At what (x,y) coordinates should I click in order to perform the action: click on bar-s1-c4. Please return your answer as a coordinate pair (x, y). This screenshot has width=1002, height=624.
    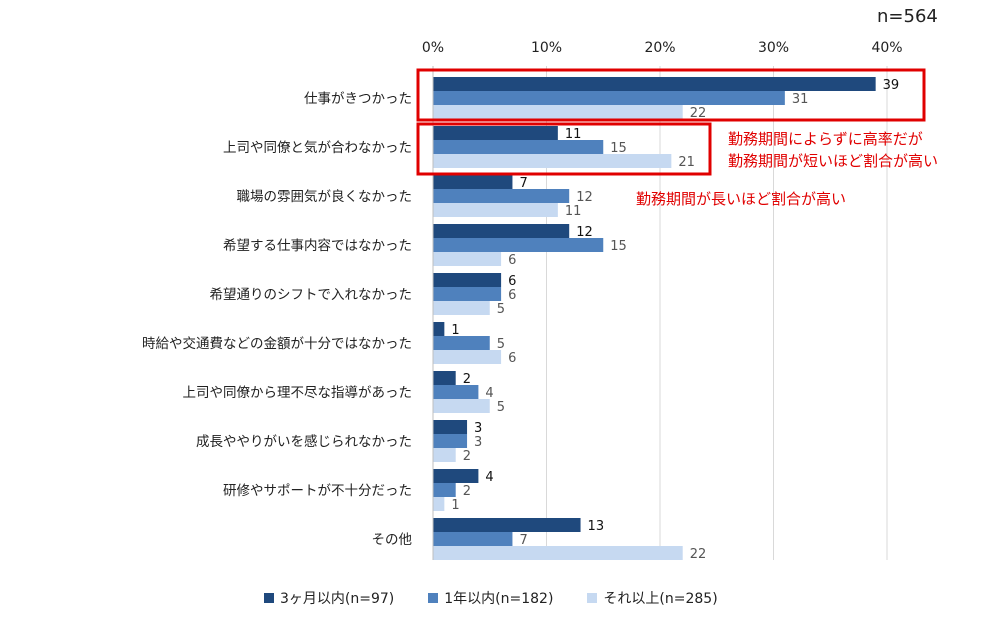
    Looking at the image, I should click on (467, 280).